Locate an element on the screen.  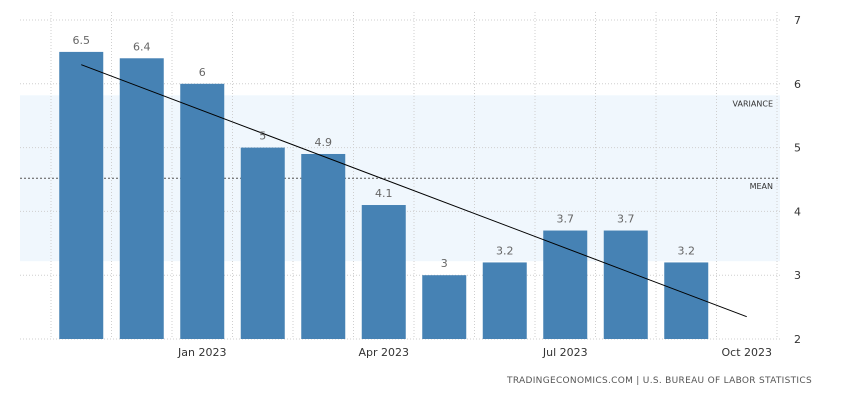
data-label: 5 is located at coordinates (262, 136).